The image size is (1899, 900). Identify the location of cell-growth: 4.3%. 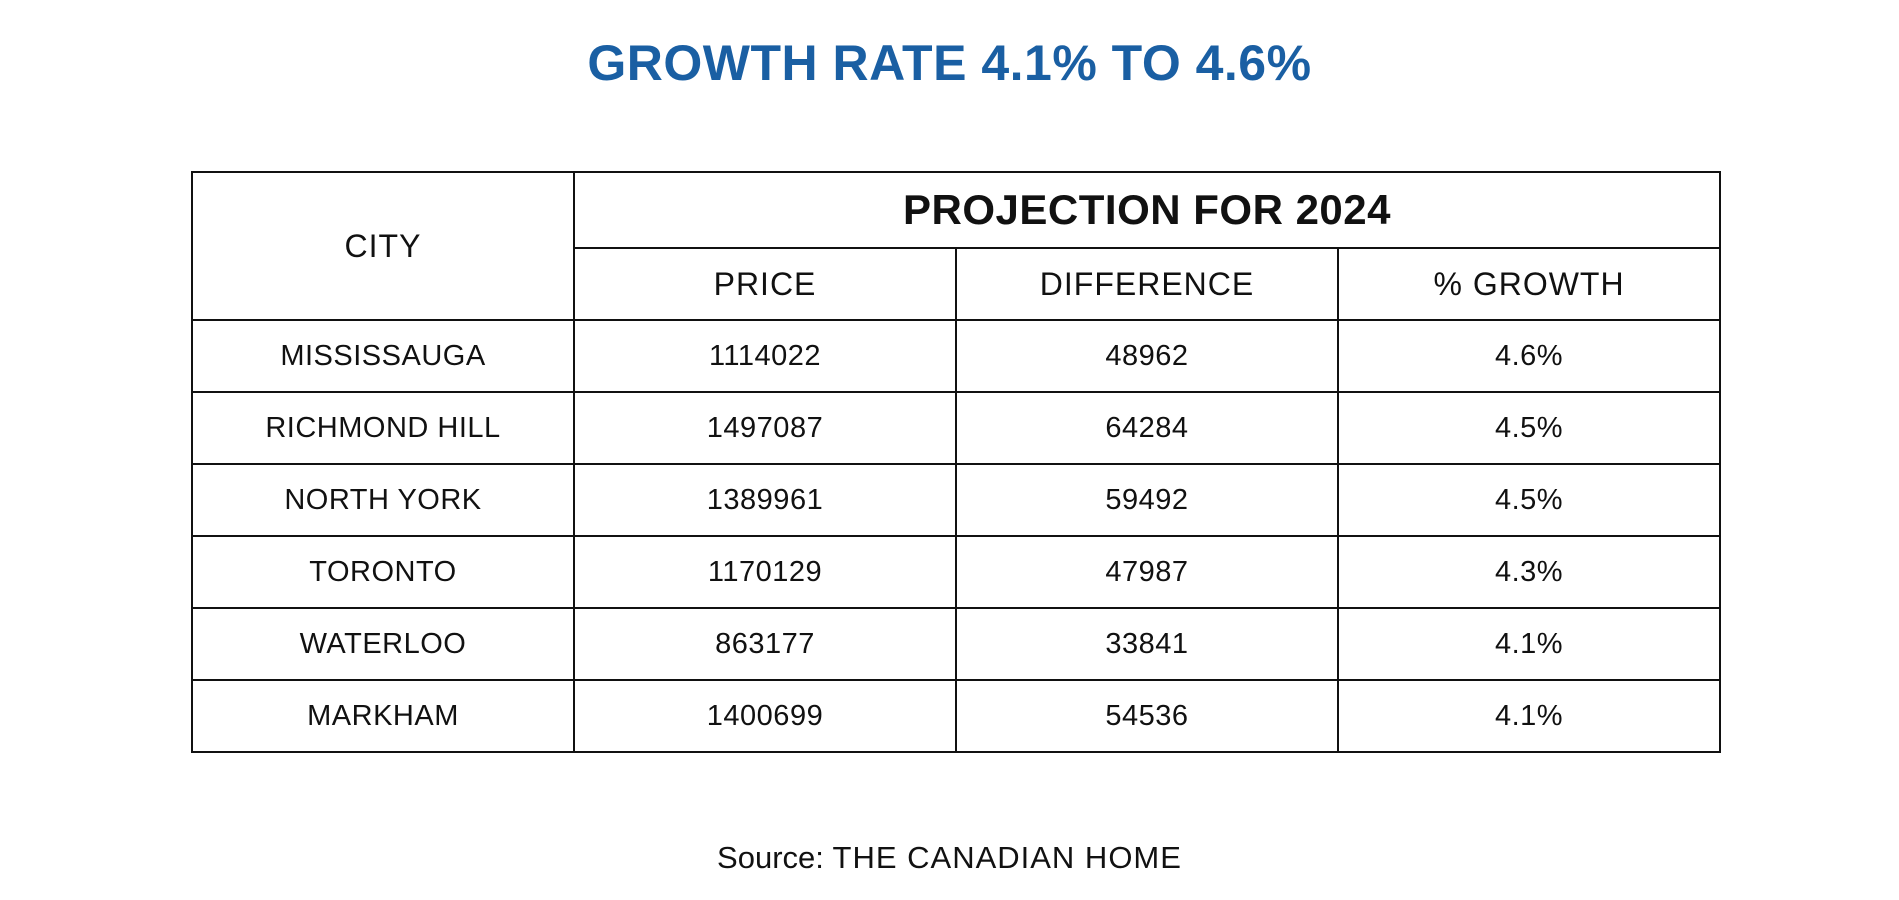
(1529, 572).